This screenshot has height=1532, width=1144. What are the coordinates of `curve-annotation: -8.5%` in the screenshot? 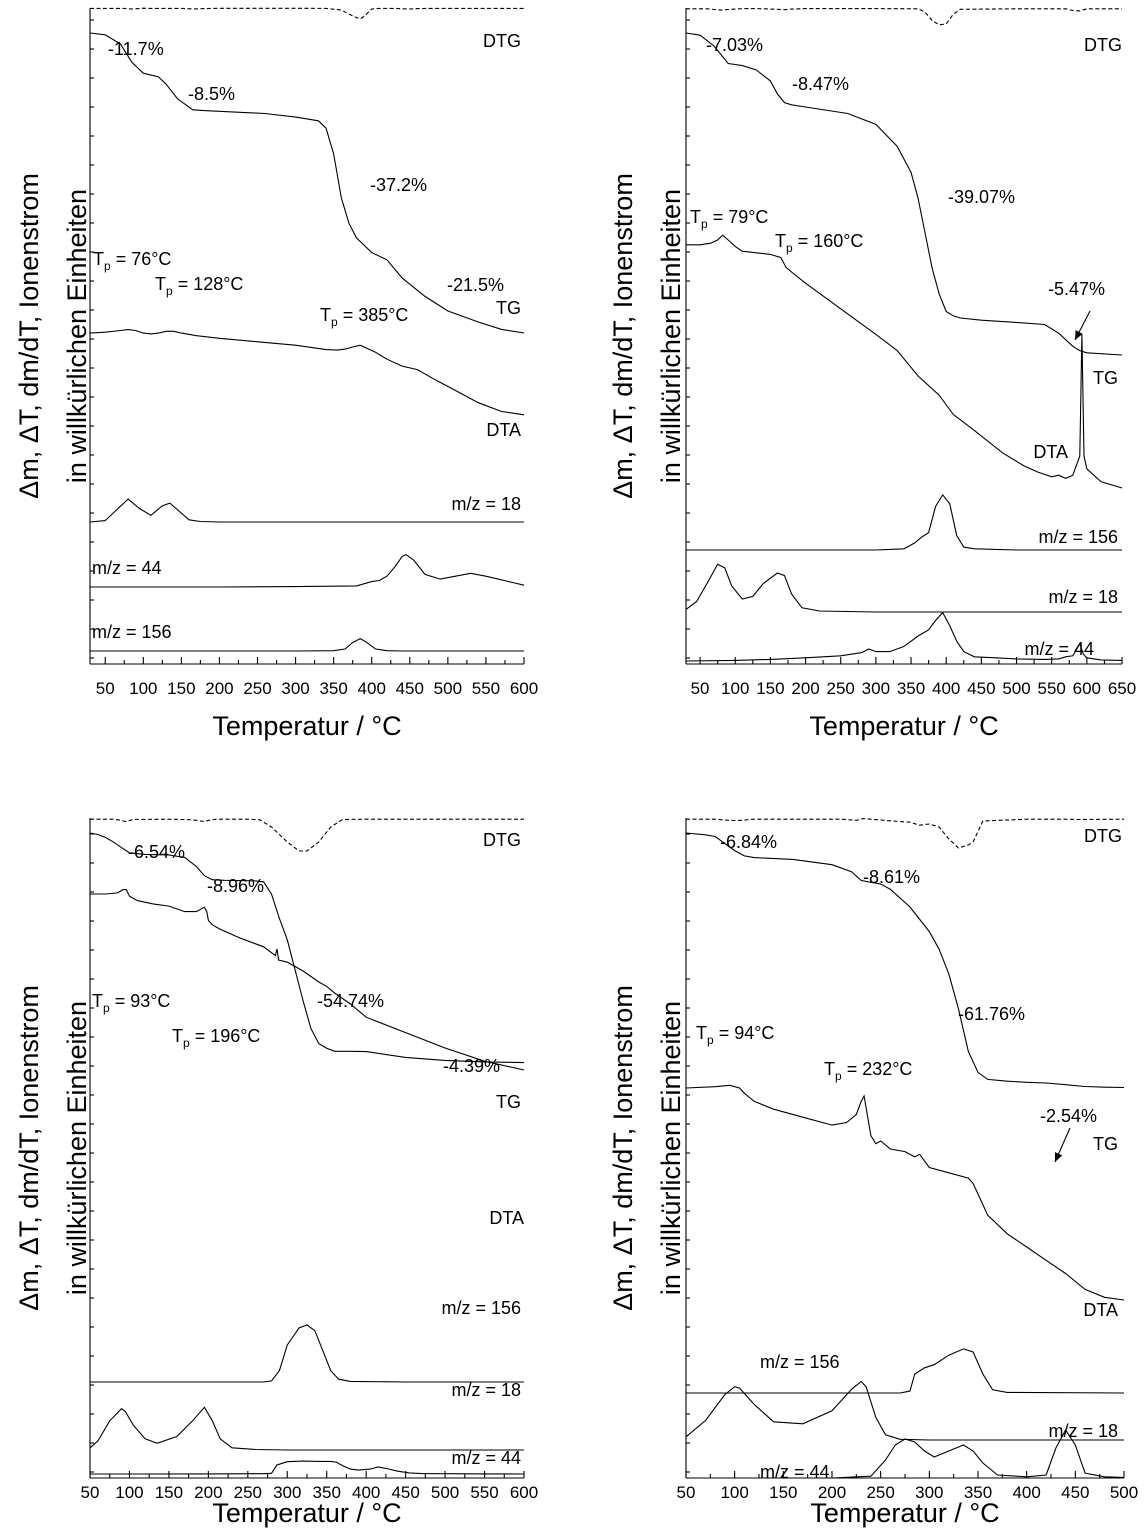 It's located at (211, 94).